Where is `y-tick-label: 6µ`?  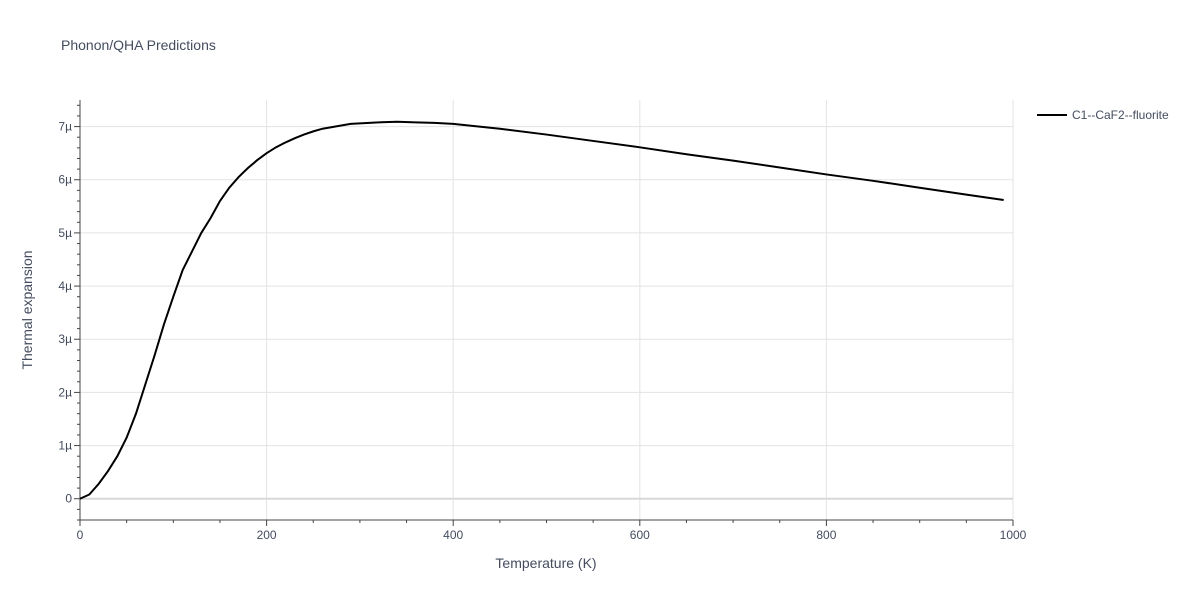 y-tick-label: 6µ is located at coordinates (65, 180).